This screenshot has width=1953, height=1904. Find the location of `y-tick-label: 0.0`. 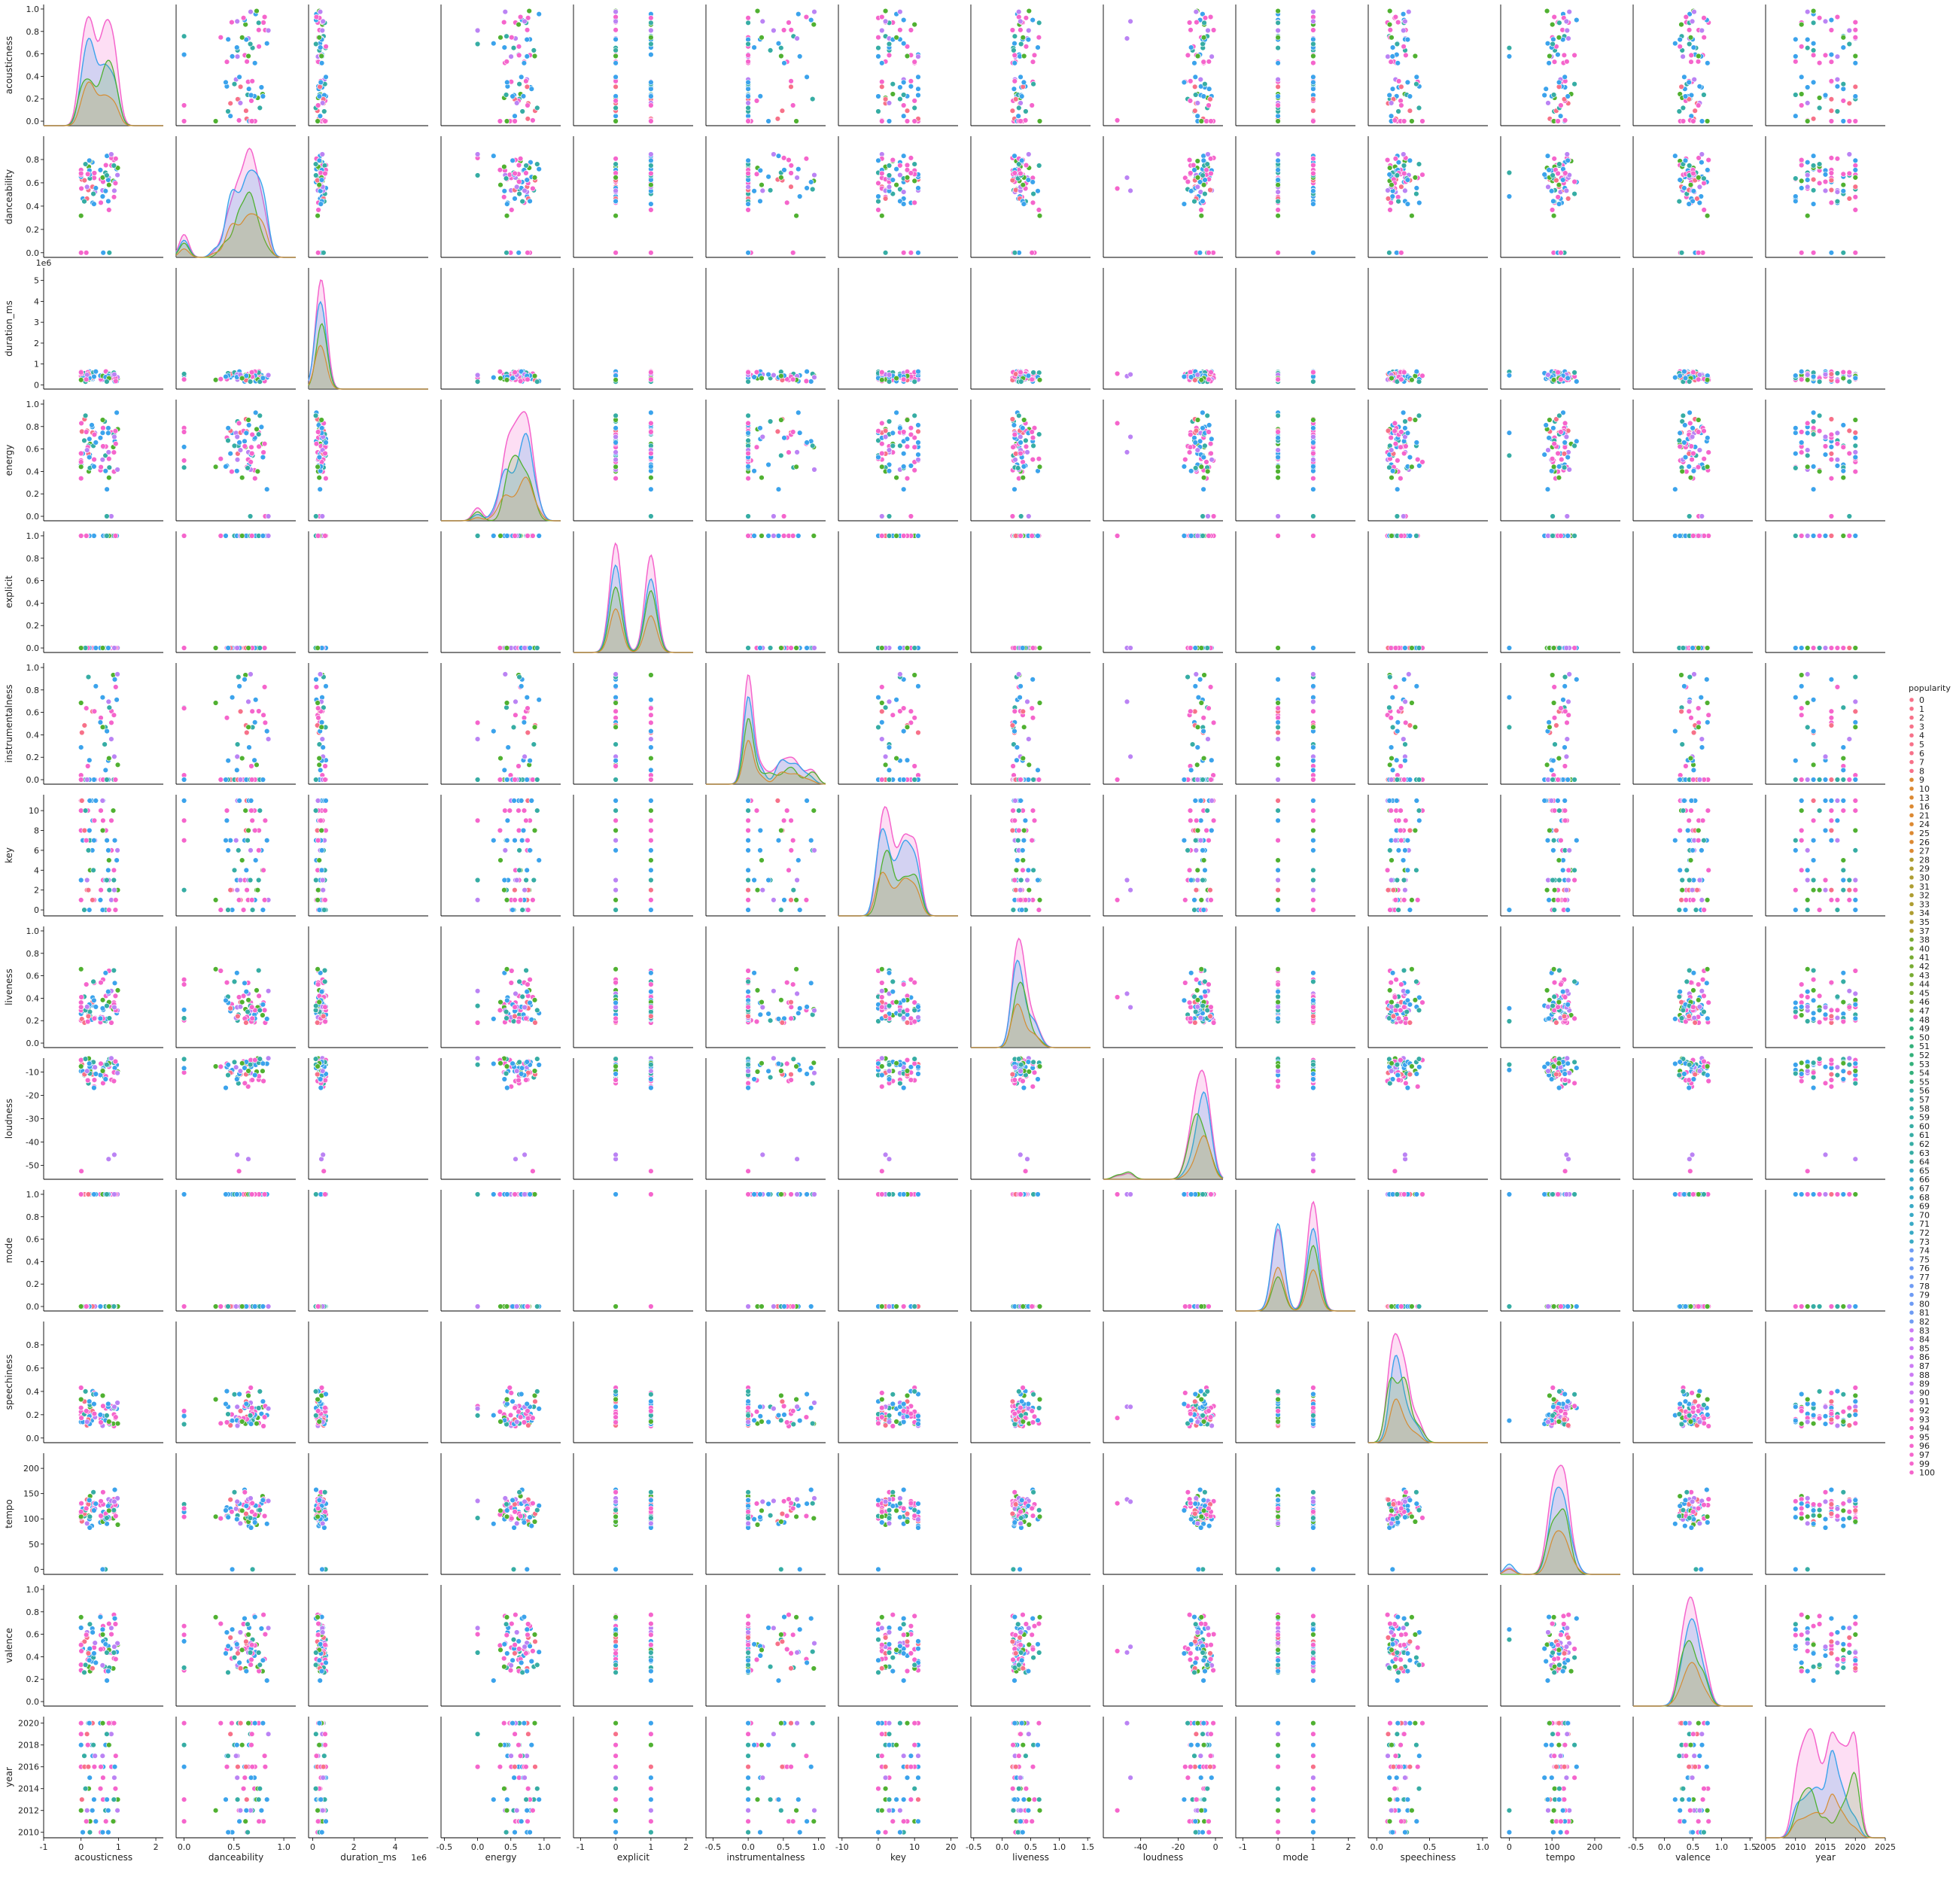

y-tick-label: 0.0 is located at coordinates (33, 121).